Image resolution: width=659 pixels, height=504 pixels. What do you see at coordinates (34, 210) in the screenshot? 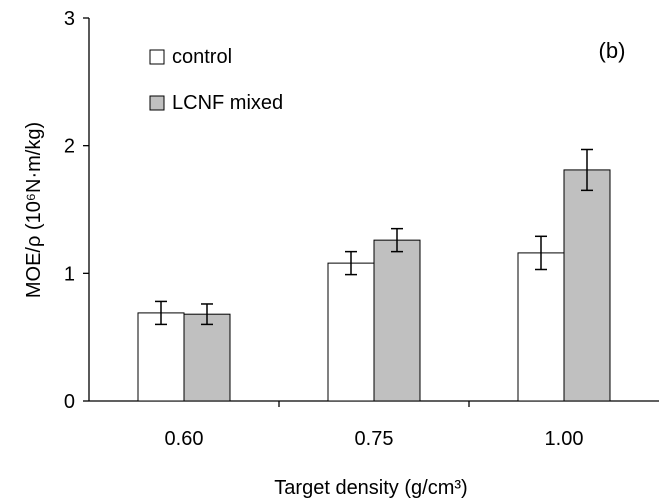
I see `y-axis-label: MOE/ρ (10⁶N·m/kg)` at bounding box center [34, 210].